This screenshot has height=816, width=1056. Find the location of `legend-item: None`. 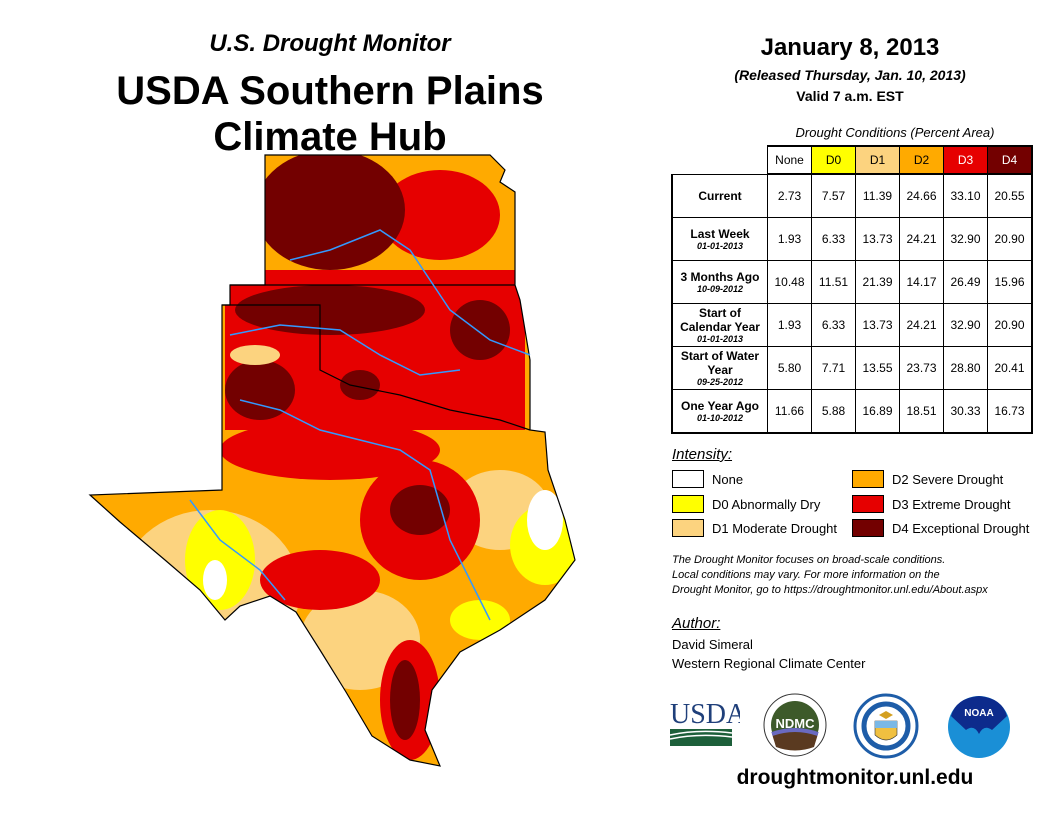

legend-item: None is located at coordinates (707, 479).